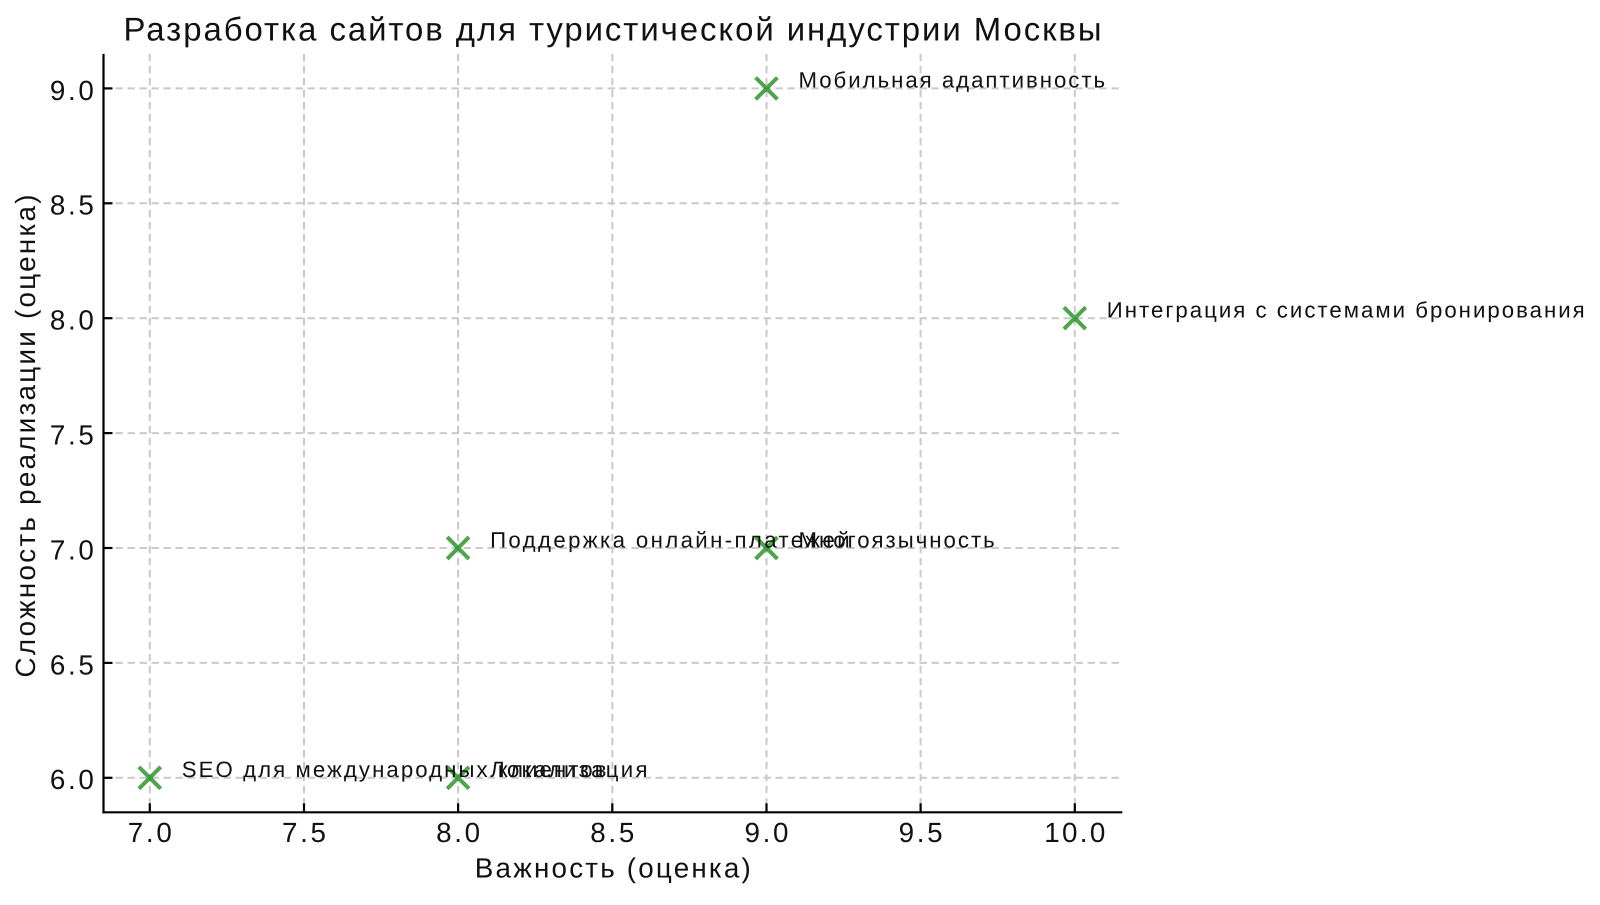 This screenshot has width=1600, height=905. I want to click on svg-text:Интеграция с системами брониро: Интеграция с системами бронирования, so click(1346, 310).